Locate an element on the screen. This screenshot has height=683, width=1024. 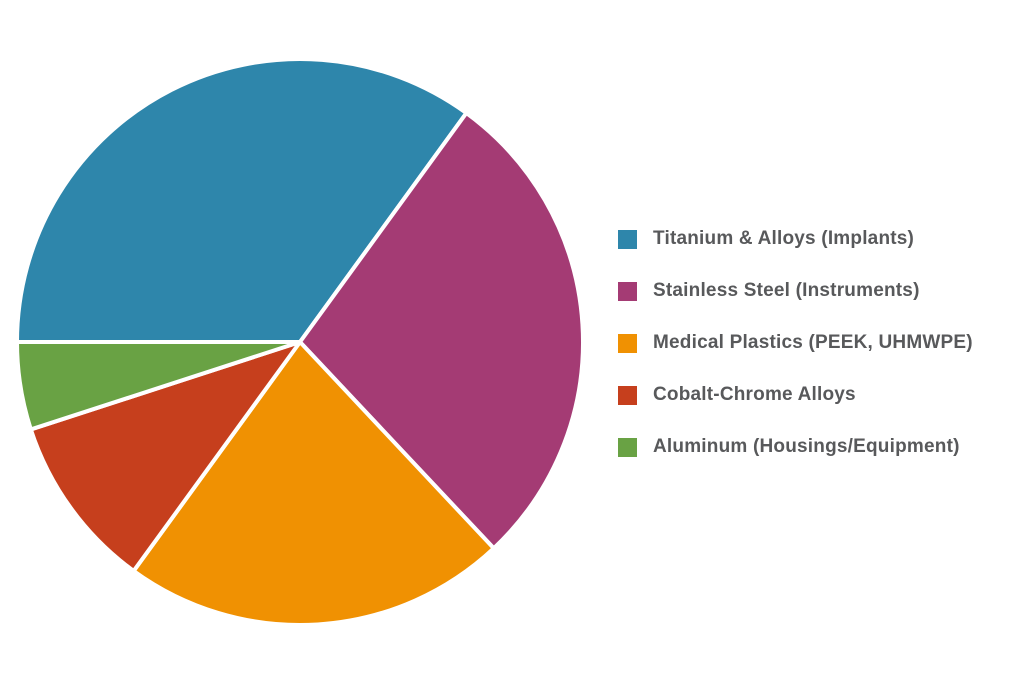
legend-swatch-medical-plastics is located at coordinates (627, 343).